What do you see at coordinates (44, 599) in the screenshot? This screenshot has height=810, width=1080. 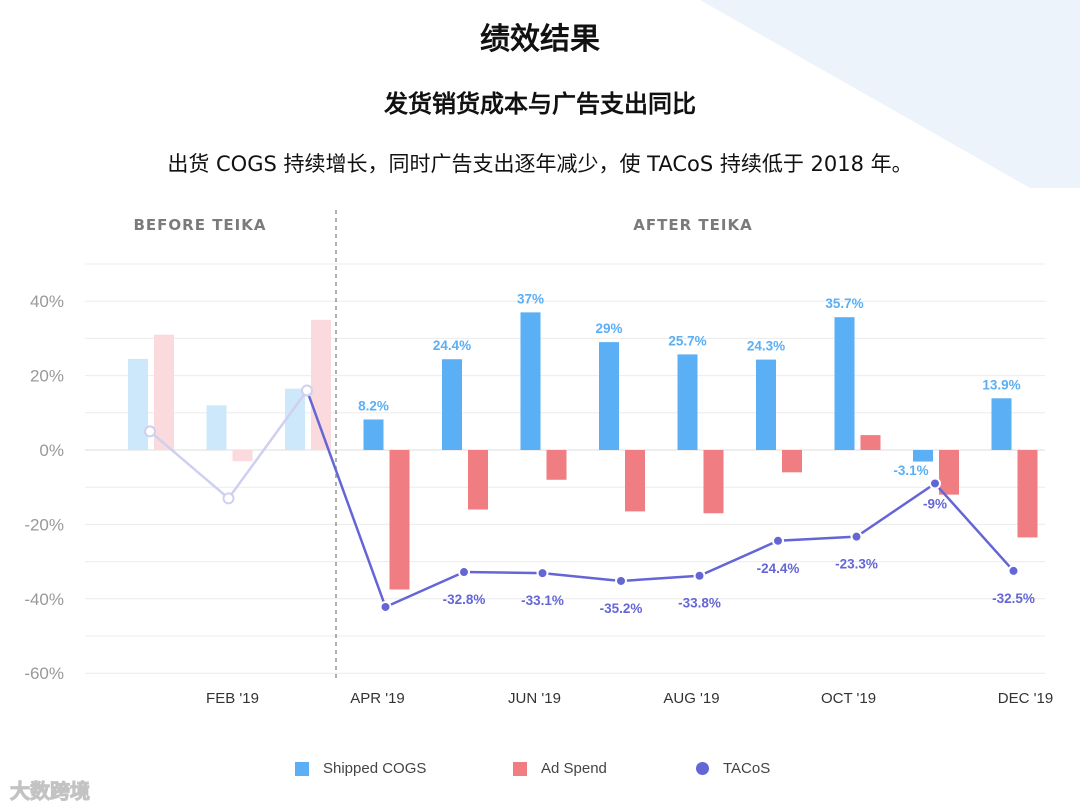 I see `y-tick-label: -40%` at bounding box center [44, 599].